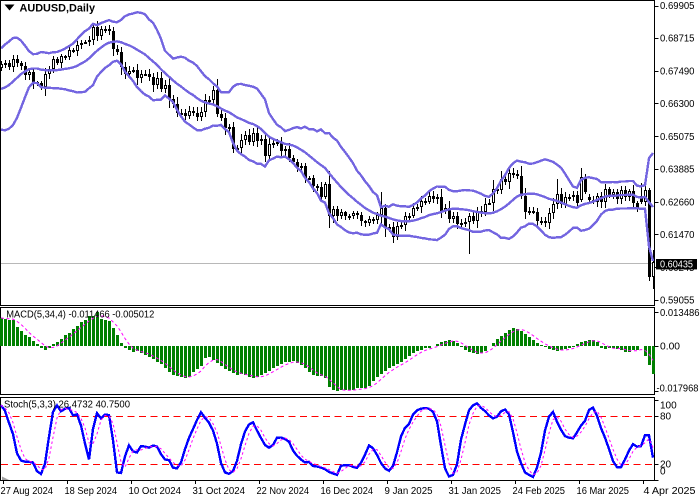  Describe the element at coordinates (677, 72) in the screenshot. I see `svg-text: 0.67490` at that location.